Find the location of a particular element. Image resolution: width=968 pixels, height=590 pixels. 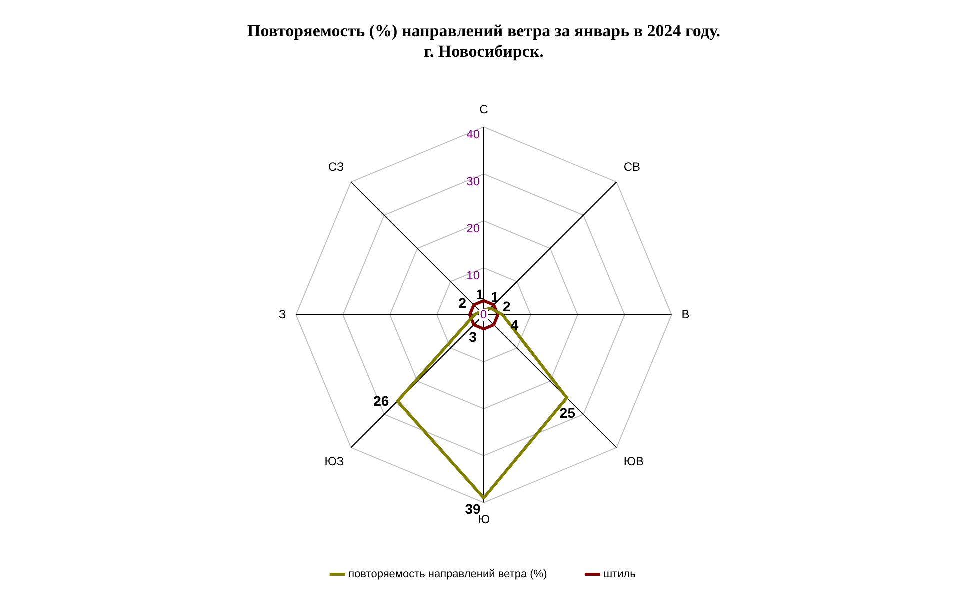

y-tick-label: 30 is located at coordinates (473, 181).